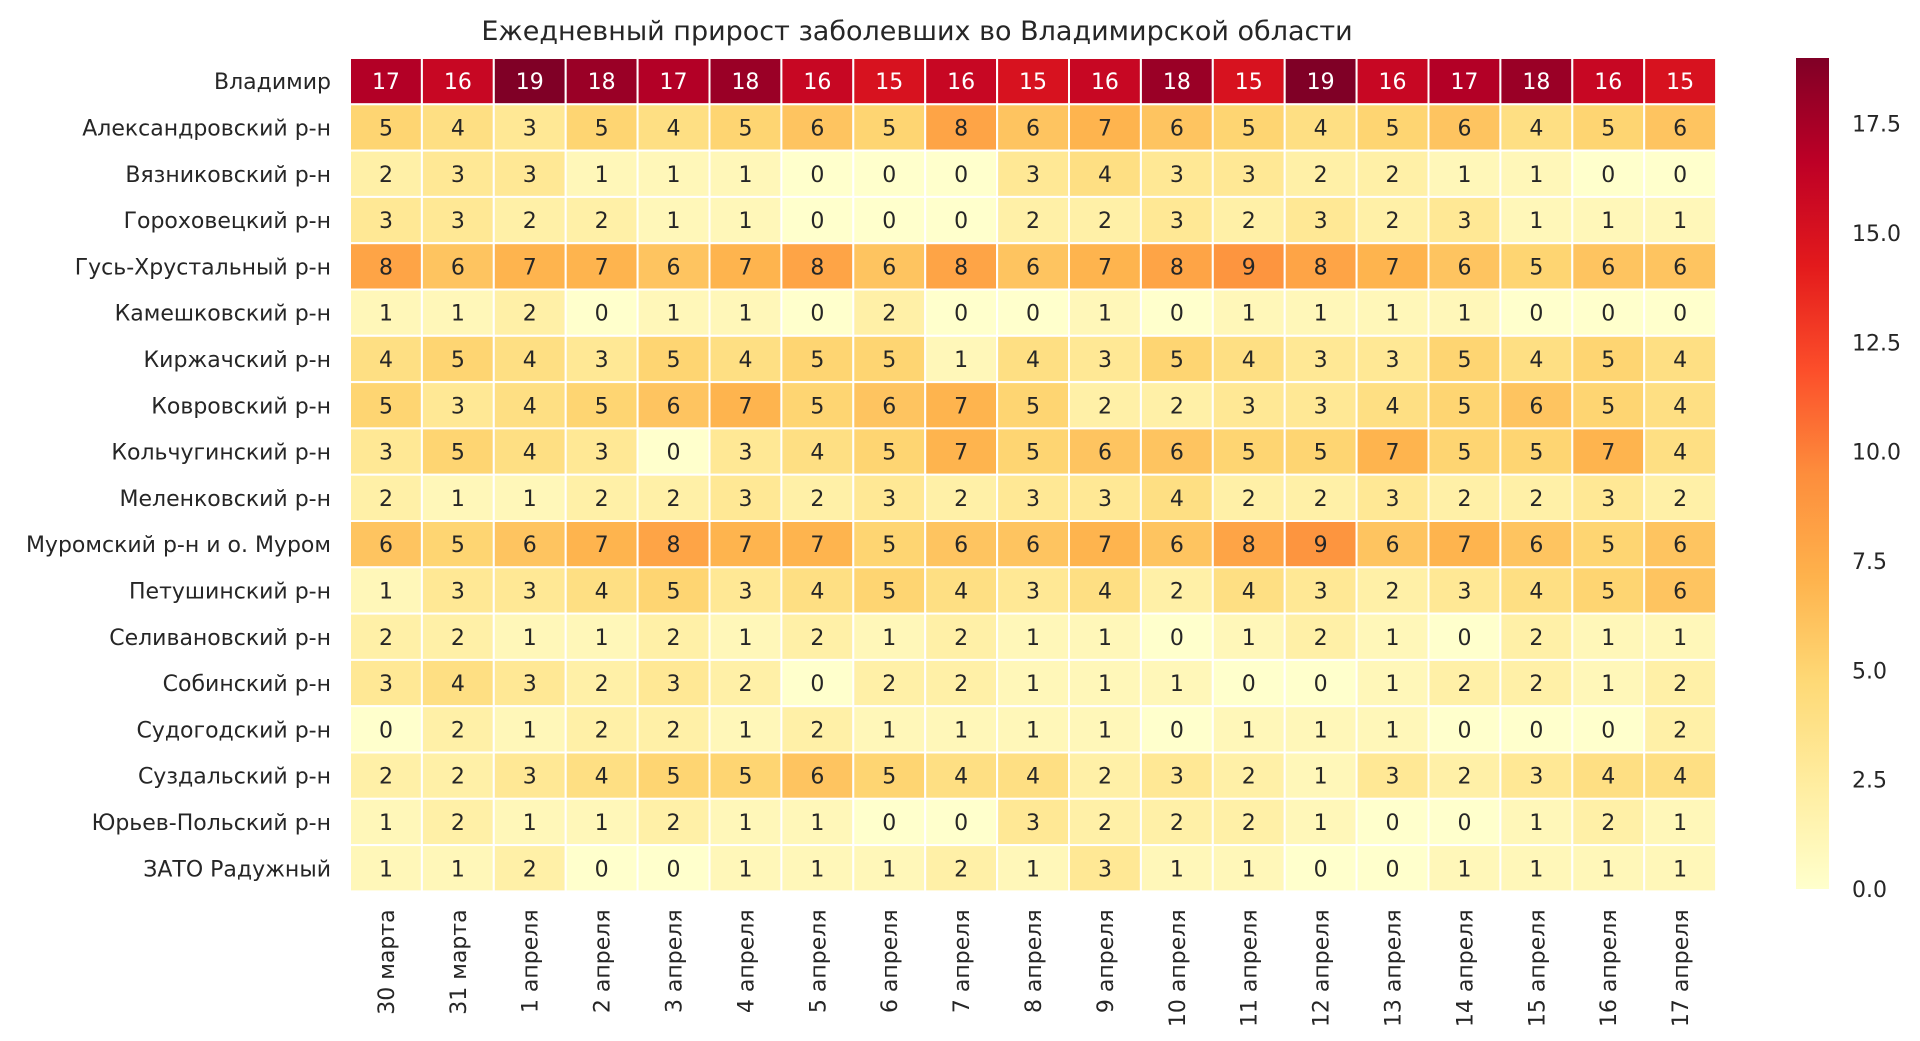 The image size is (1920, 1041). I want to click on column-label: 17 апреля, so click(1681, 968).